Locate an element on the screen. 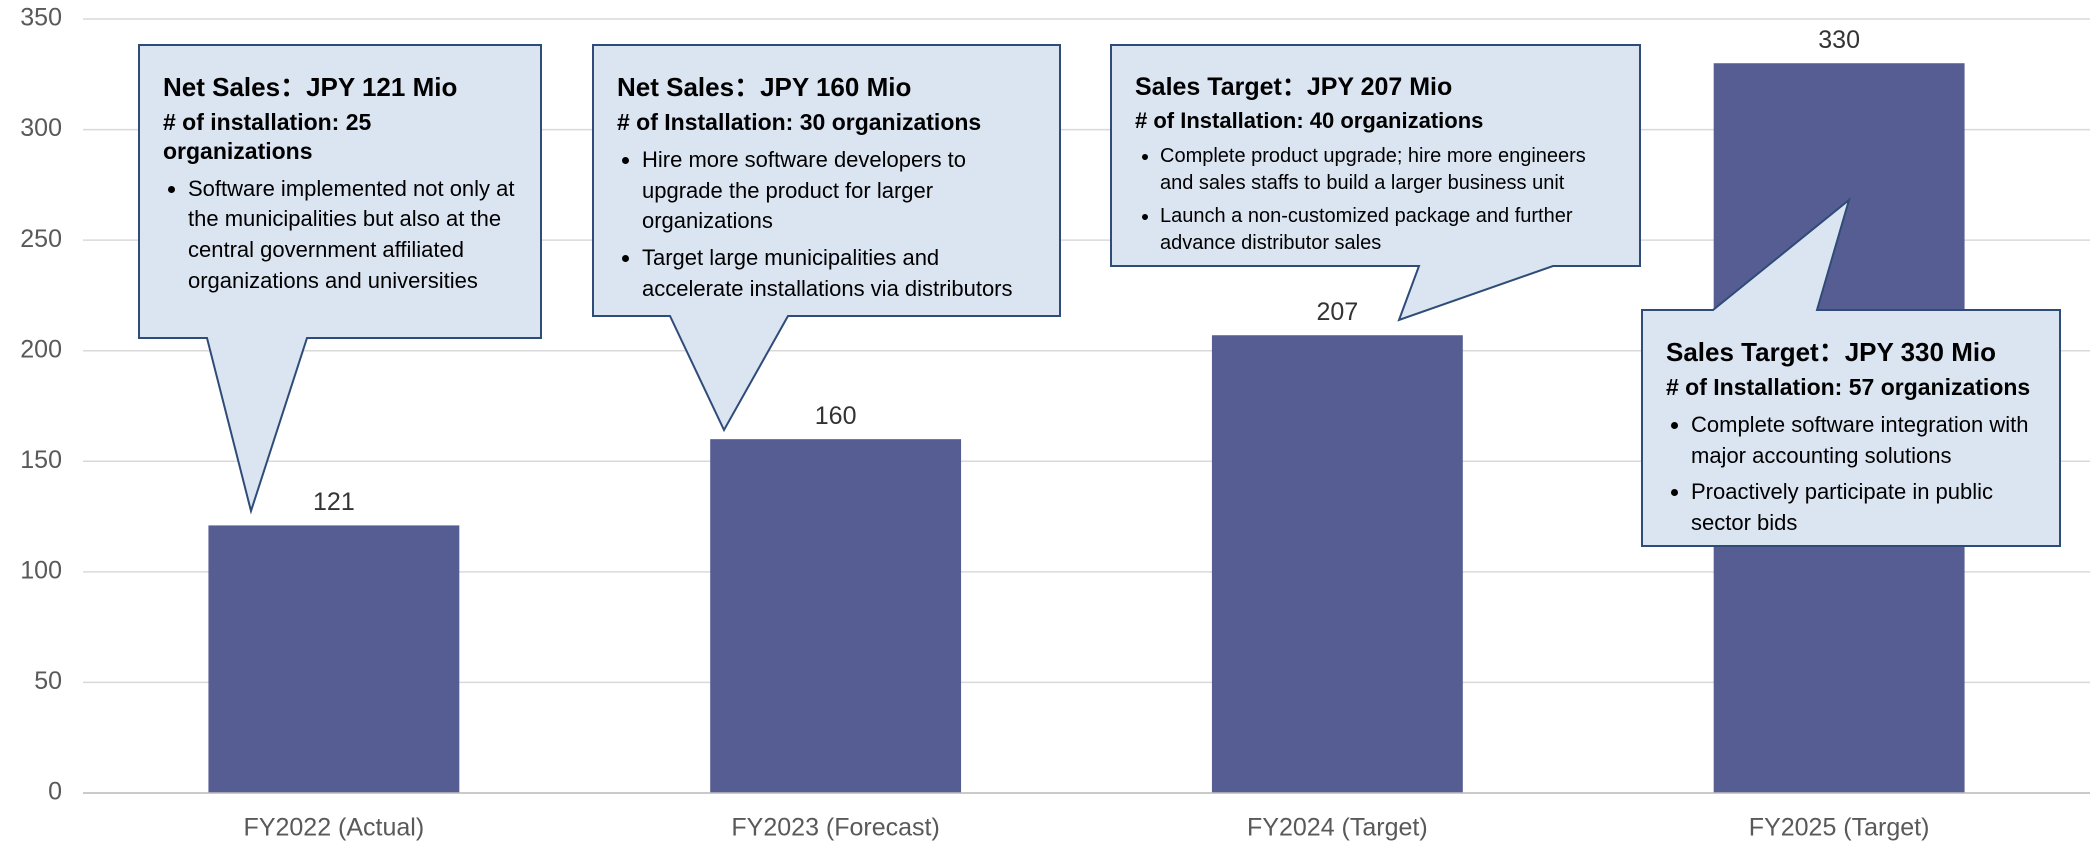 Image resolution: width=2094 pixels, height=844 pixels. callout-title: Net Sales：JPY 121 Mio is located at coordinates (310, 87).